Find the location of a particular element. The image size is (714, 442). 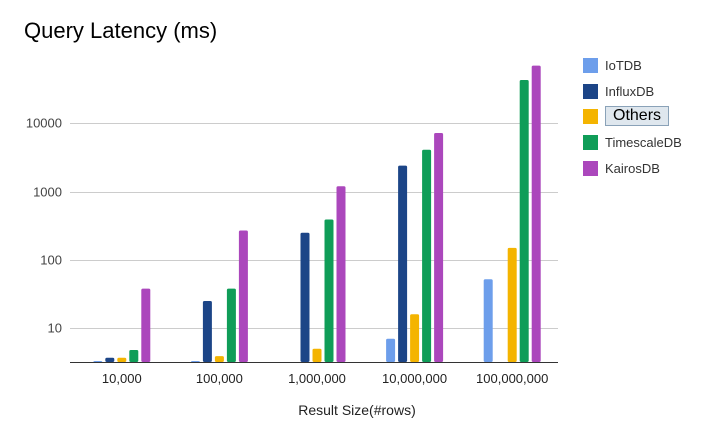

legend-label: KairosDB is located at coordinates (632, 168).